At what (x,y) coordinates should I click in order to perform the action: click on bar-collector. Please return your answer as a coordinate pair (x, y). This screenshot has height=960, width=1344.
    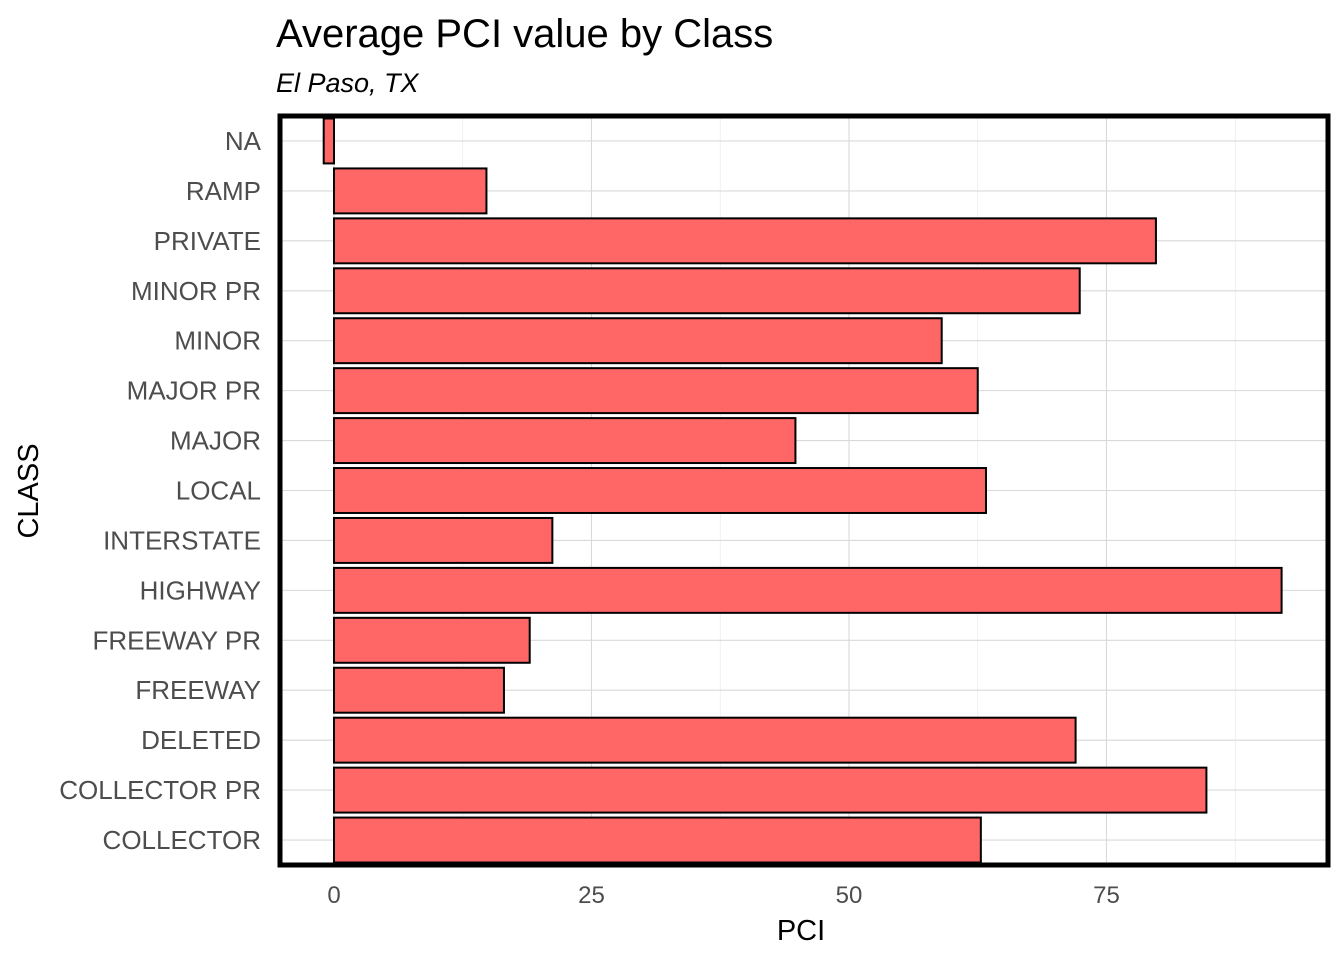
    Looking at the image, I should click on (657, 840).